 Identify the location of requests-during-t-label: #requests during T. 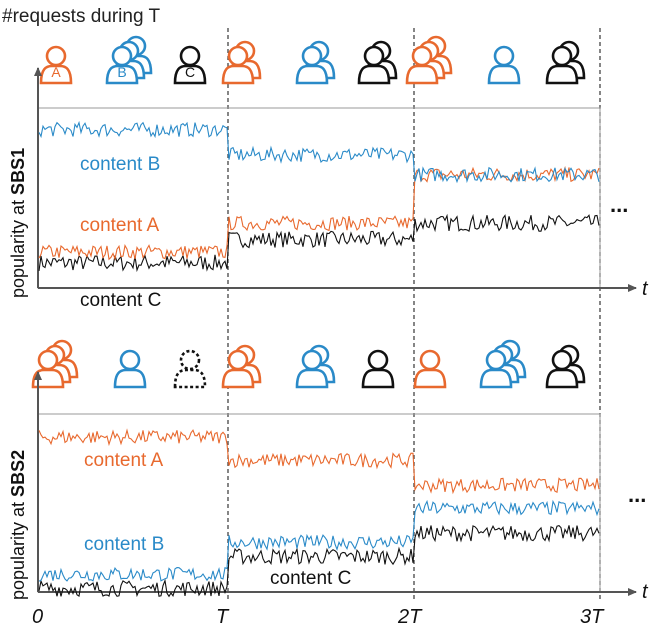
(81, 16).